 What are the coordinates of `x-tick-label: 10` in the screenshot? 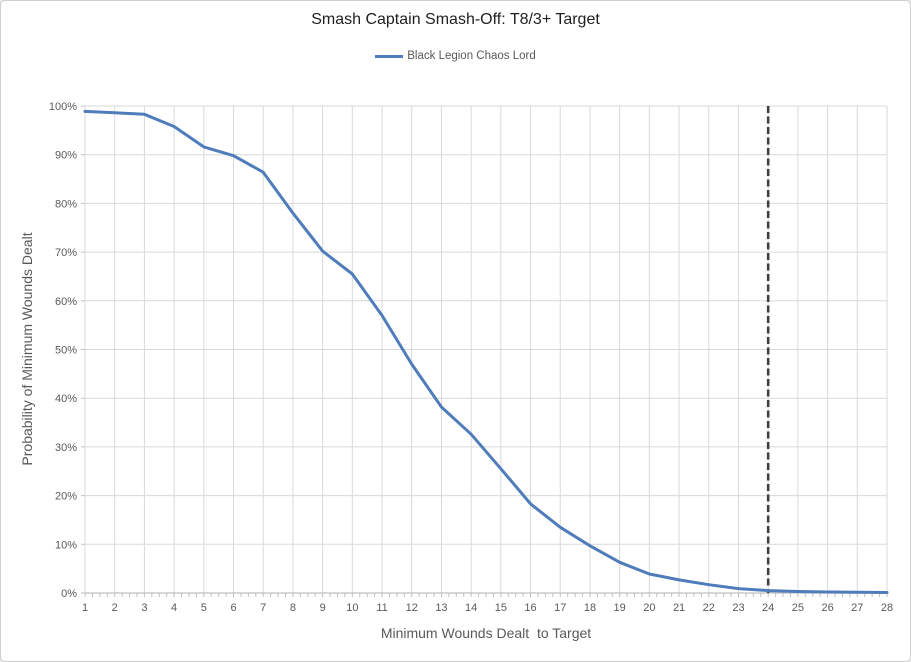 It's located at (352, 608).